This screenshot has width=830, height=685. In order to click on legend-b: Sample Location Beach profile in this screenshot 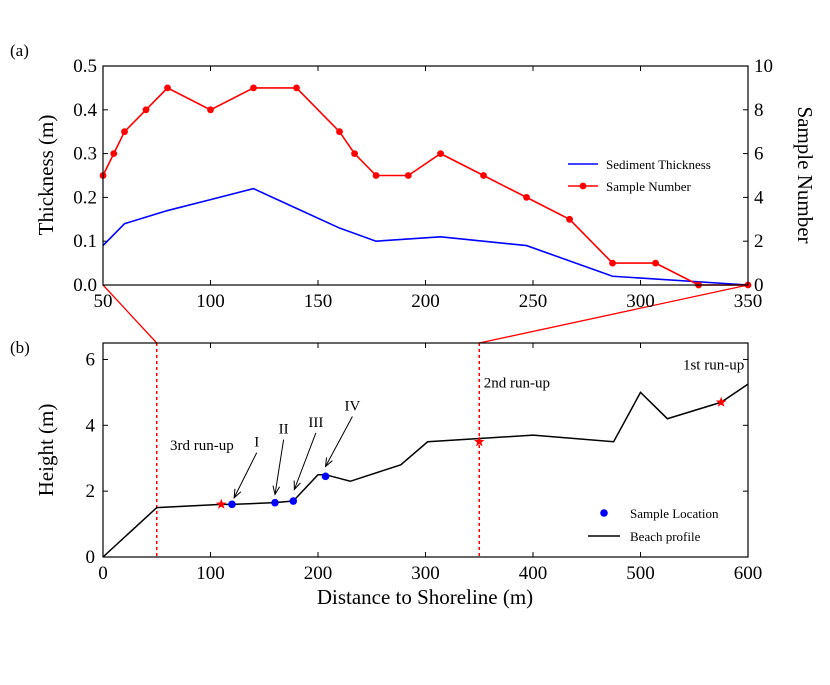, I will do `click(653, 525)`.